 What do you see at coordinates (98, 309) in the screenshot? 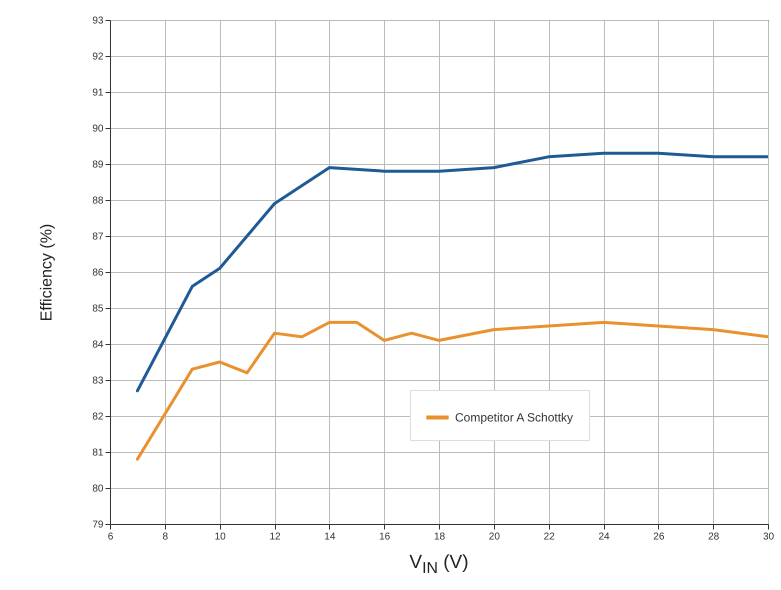
I see `y-tick-label: 85` at bounding box center [98, 309].